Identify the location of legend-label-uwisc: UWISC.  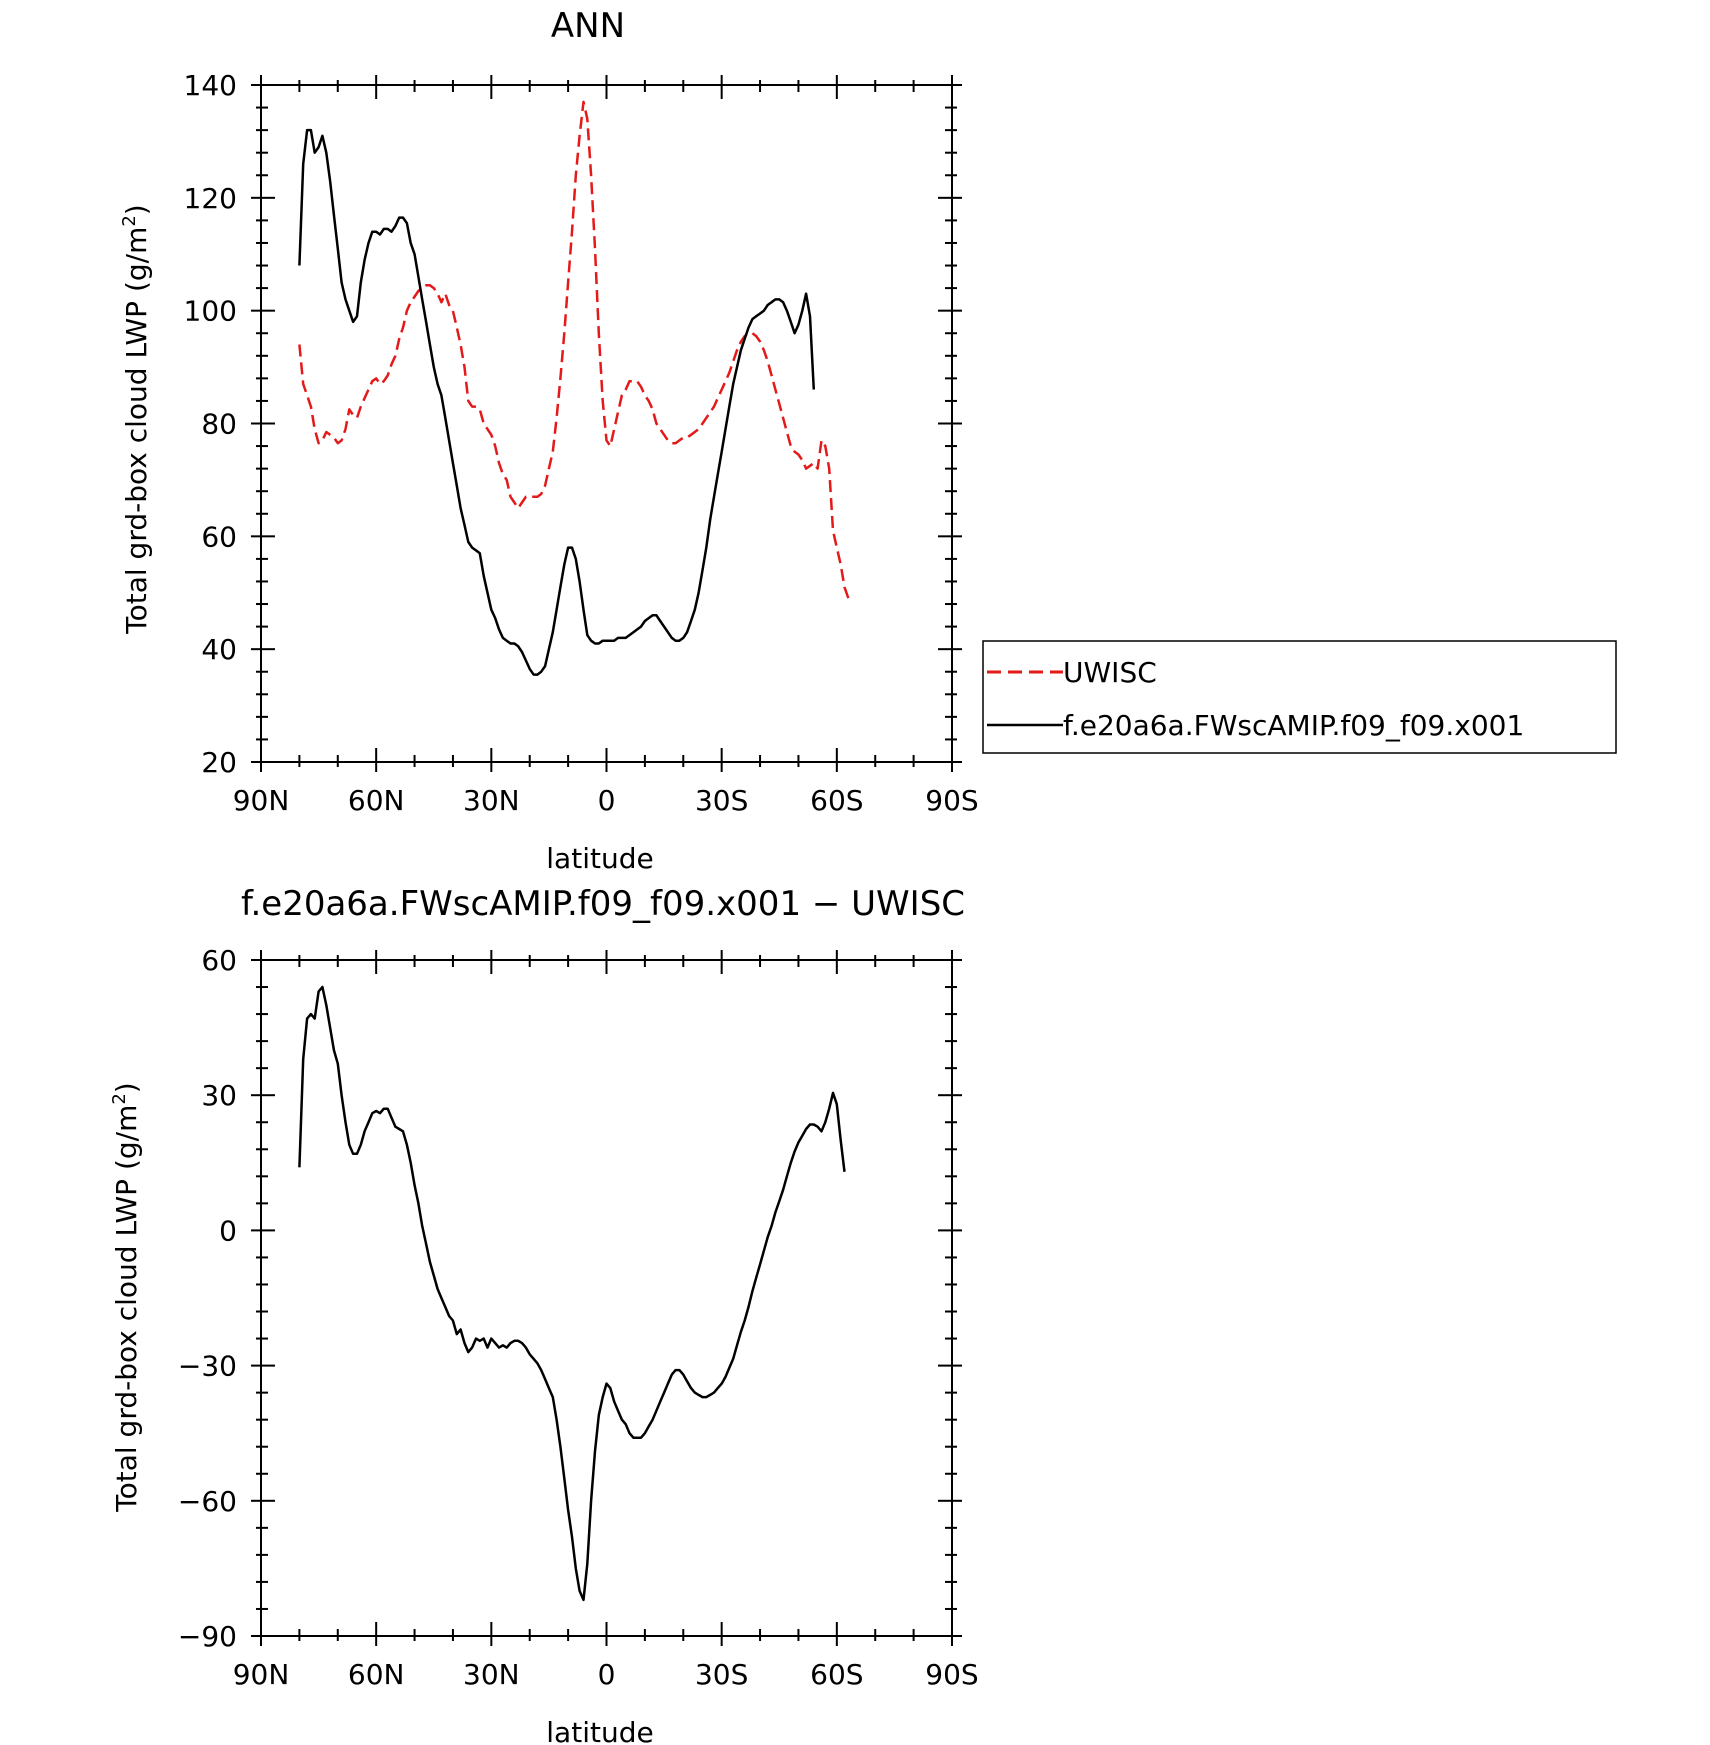
(1110, 672).